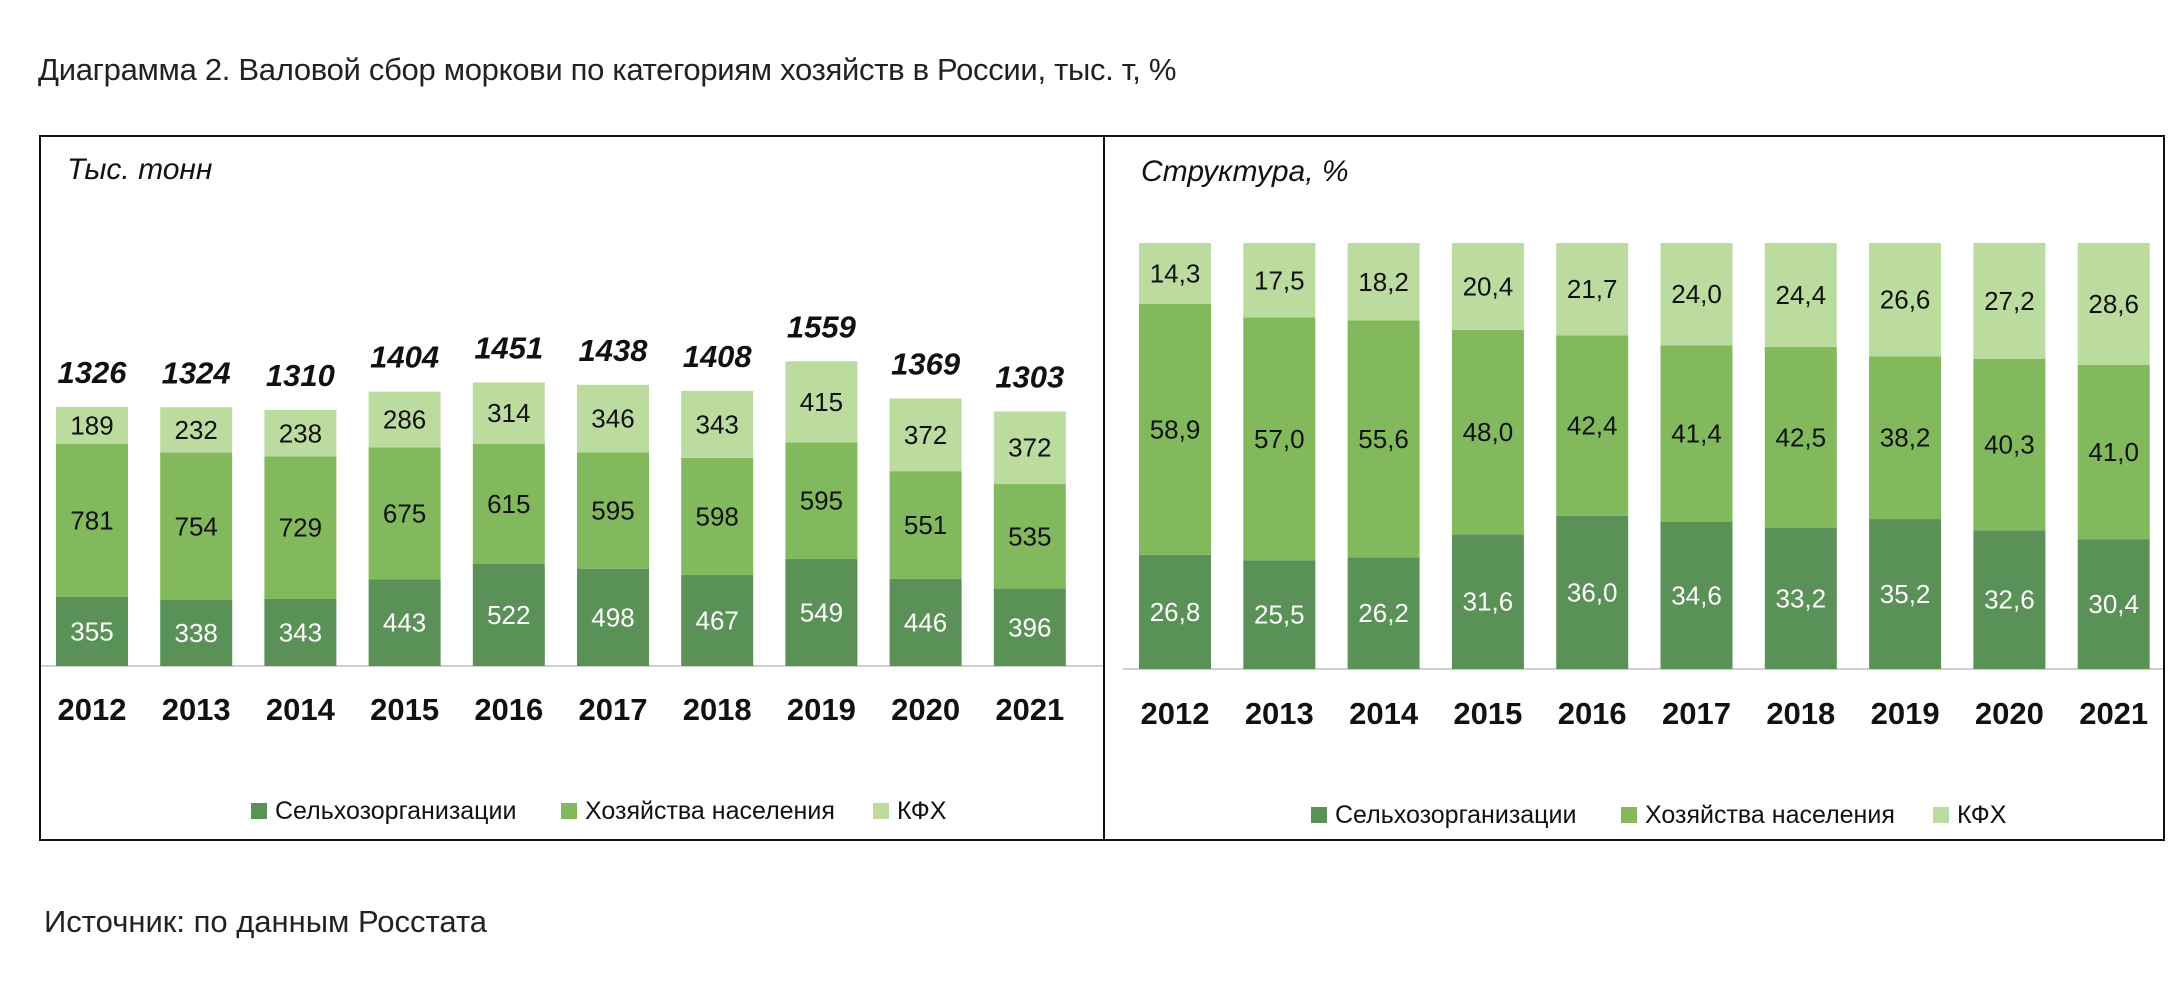 Image resolution: width=2177 pixels, height=992 pixels. I want to click on data-label: 38,2, so click(1905, 438).